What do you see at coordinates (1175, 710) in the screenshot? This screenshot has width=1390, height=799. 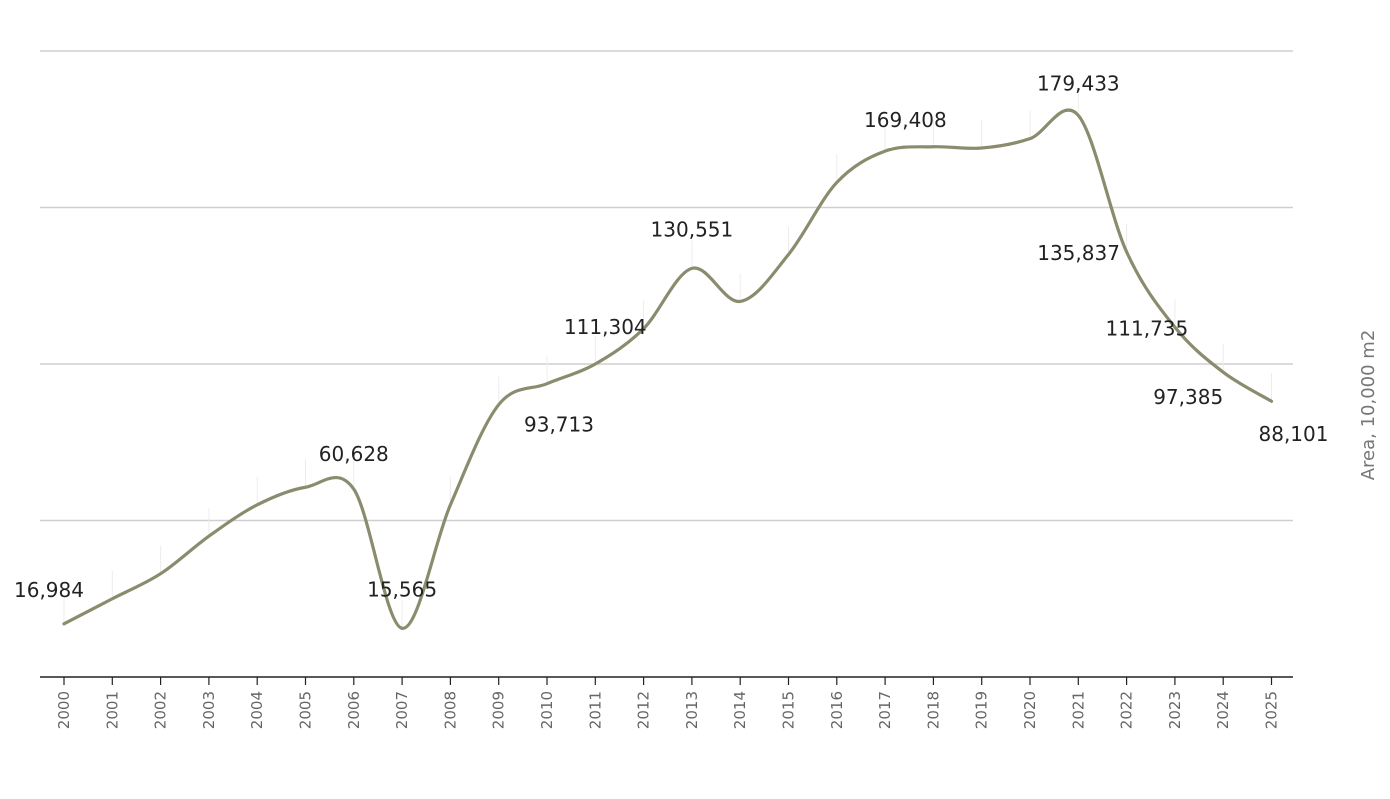 I see `x-tick-label: 2023` at bounding box center [1175, 710].